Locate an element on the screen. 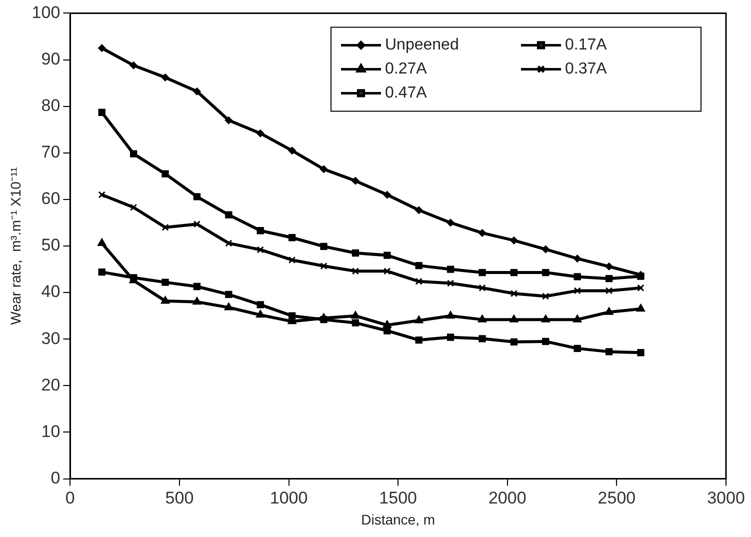 Image resolution: width=751 pixels, height=537 pixels. x-tick-label: 1500 is located at coordinates (398, 498).